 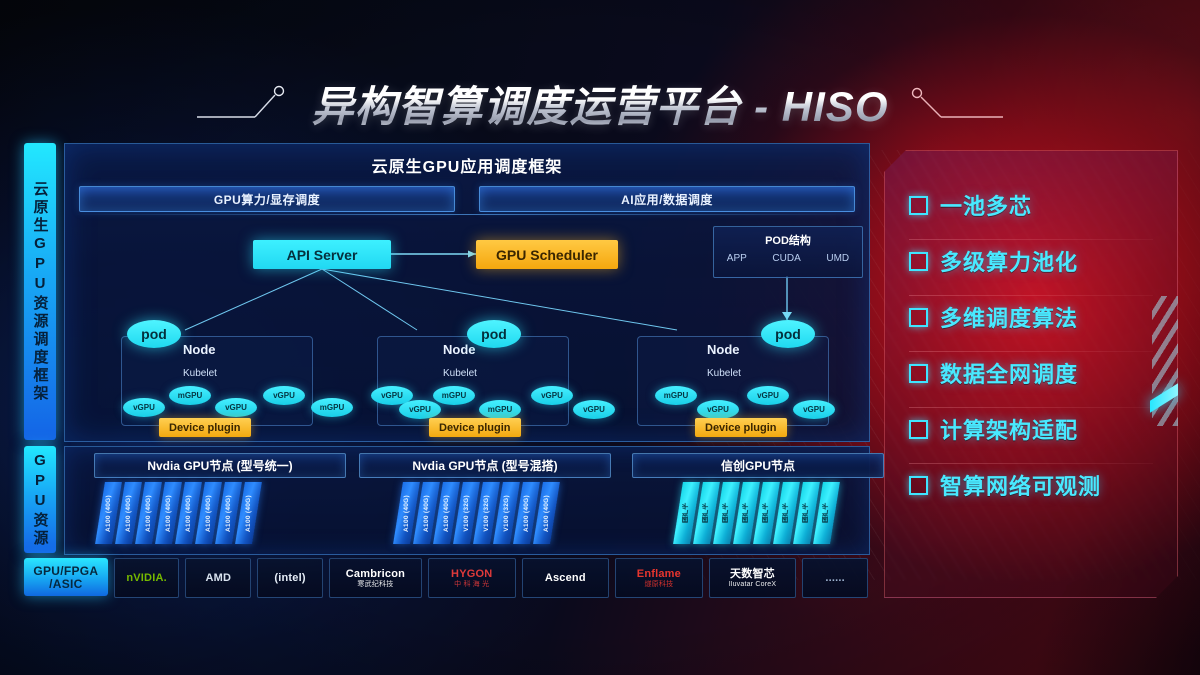 What do you see at coordinates (485, 465) in the screenshot?
I see `gpu-node-header-2: Nvdia GPU节点 (型号混搭)` at bounding box center [485, 465].